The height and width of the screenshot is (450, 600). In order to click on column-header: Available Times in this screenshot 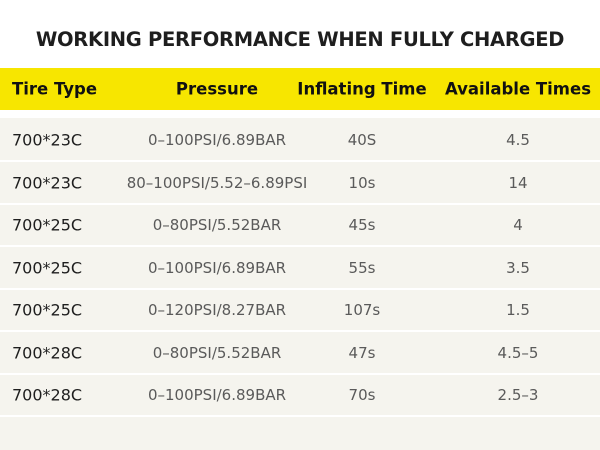, I will do `click(518, 89)`.